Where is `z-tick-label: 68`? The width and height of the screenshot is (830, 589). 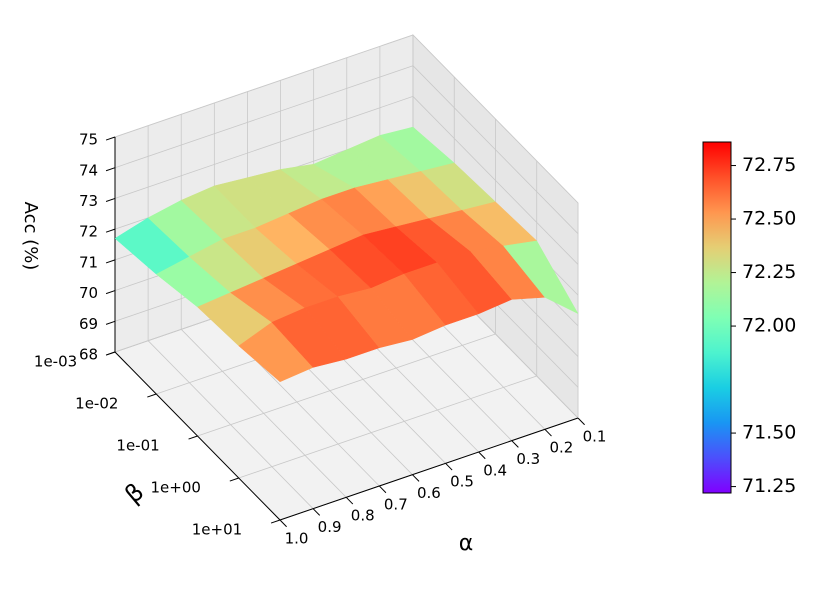
z-tick-label: 68 is located at coordinates (88, 355).